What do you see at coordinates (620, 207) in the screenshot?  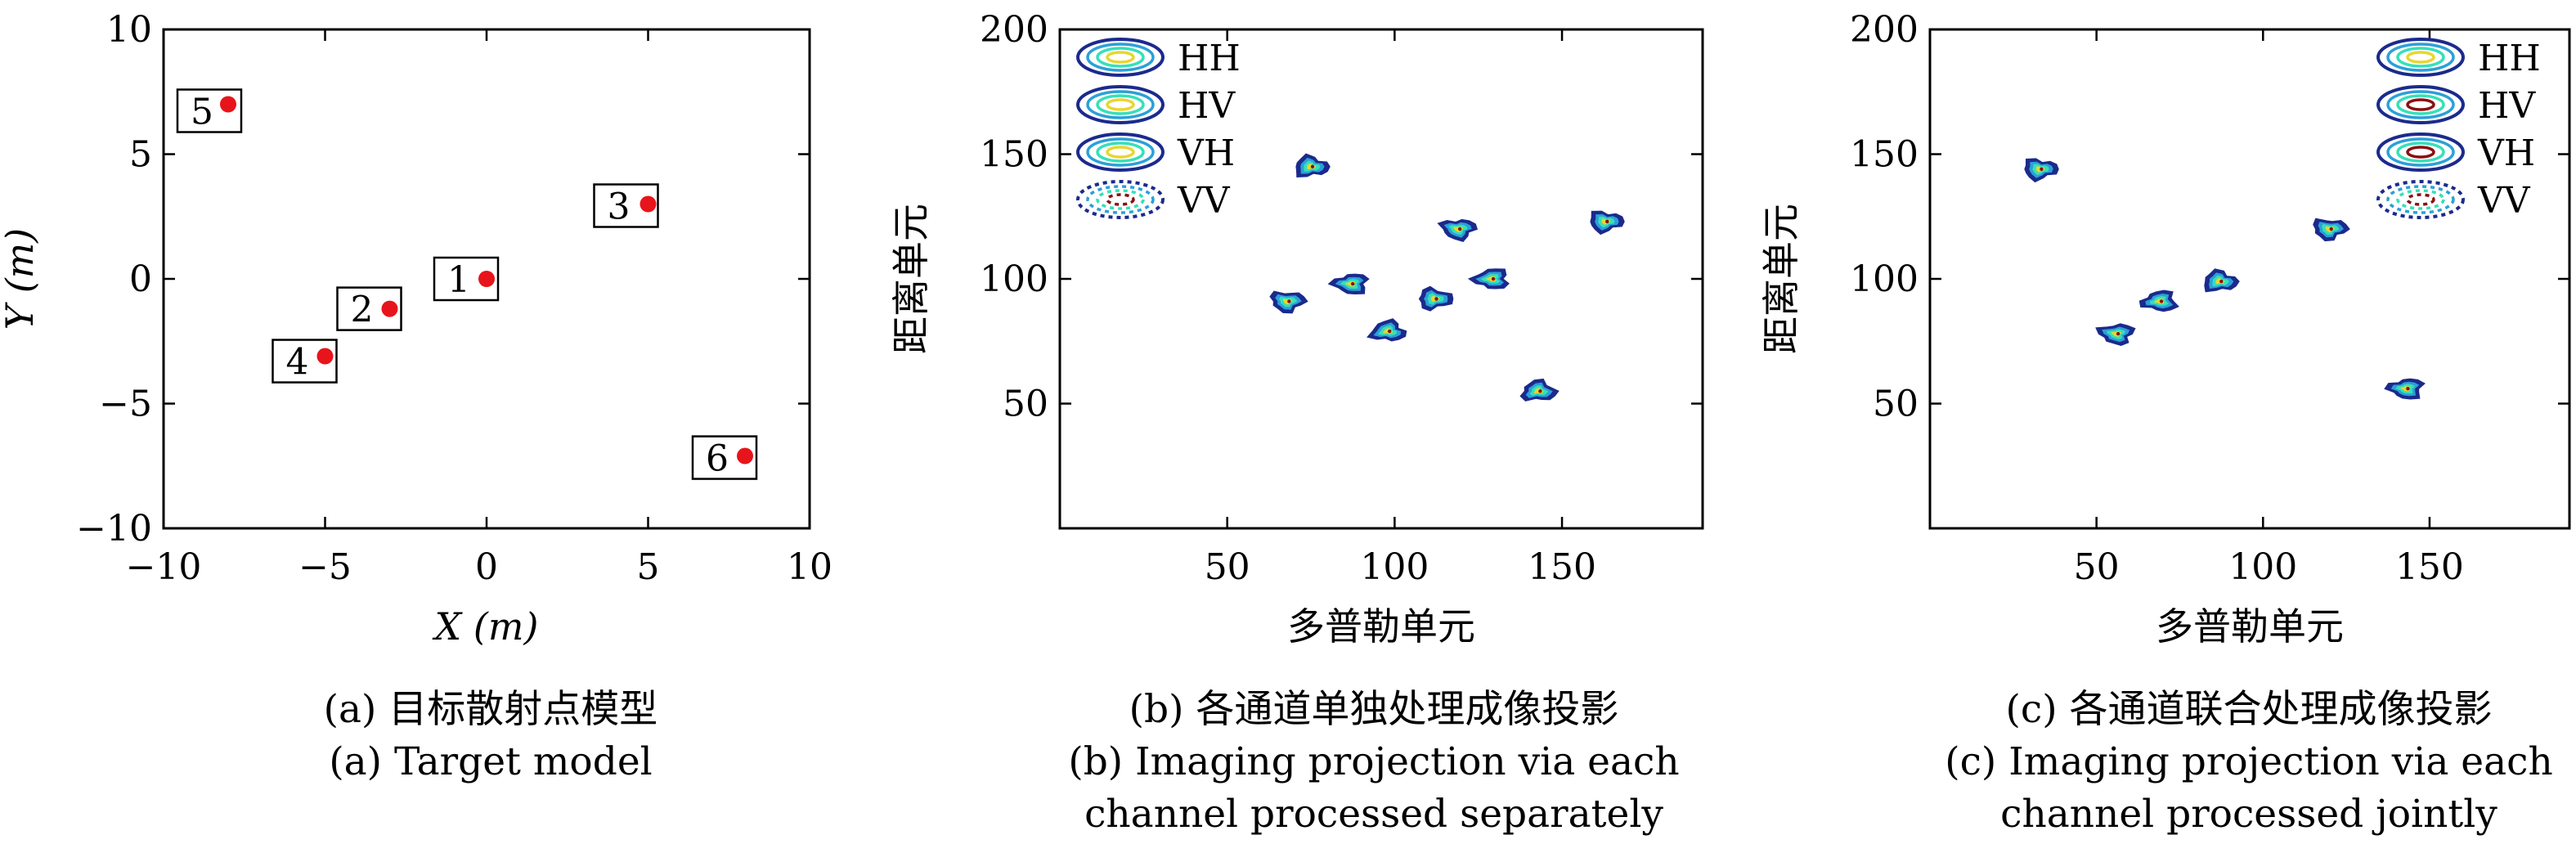 I see `point-label: 3` at bounding box center [620, 207].